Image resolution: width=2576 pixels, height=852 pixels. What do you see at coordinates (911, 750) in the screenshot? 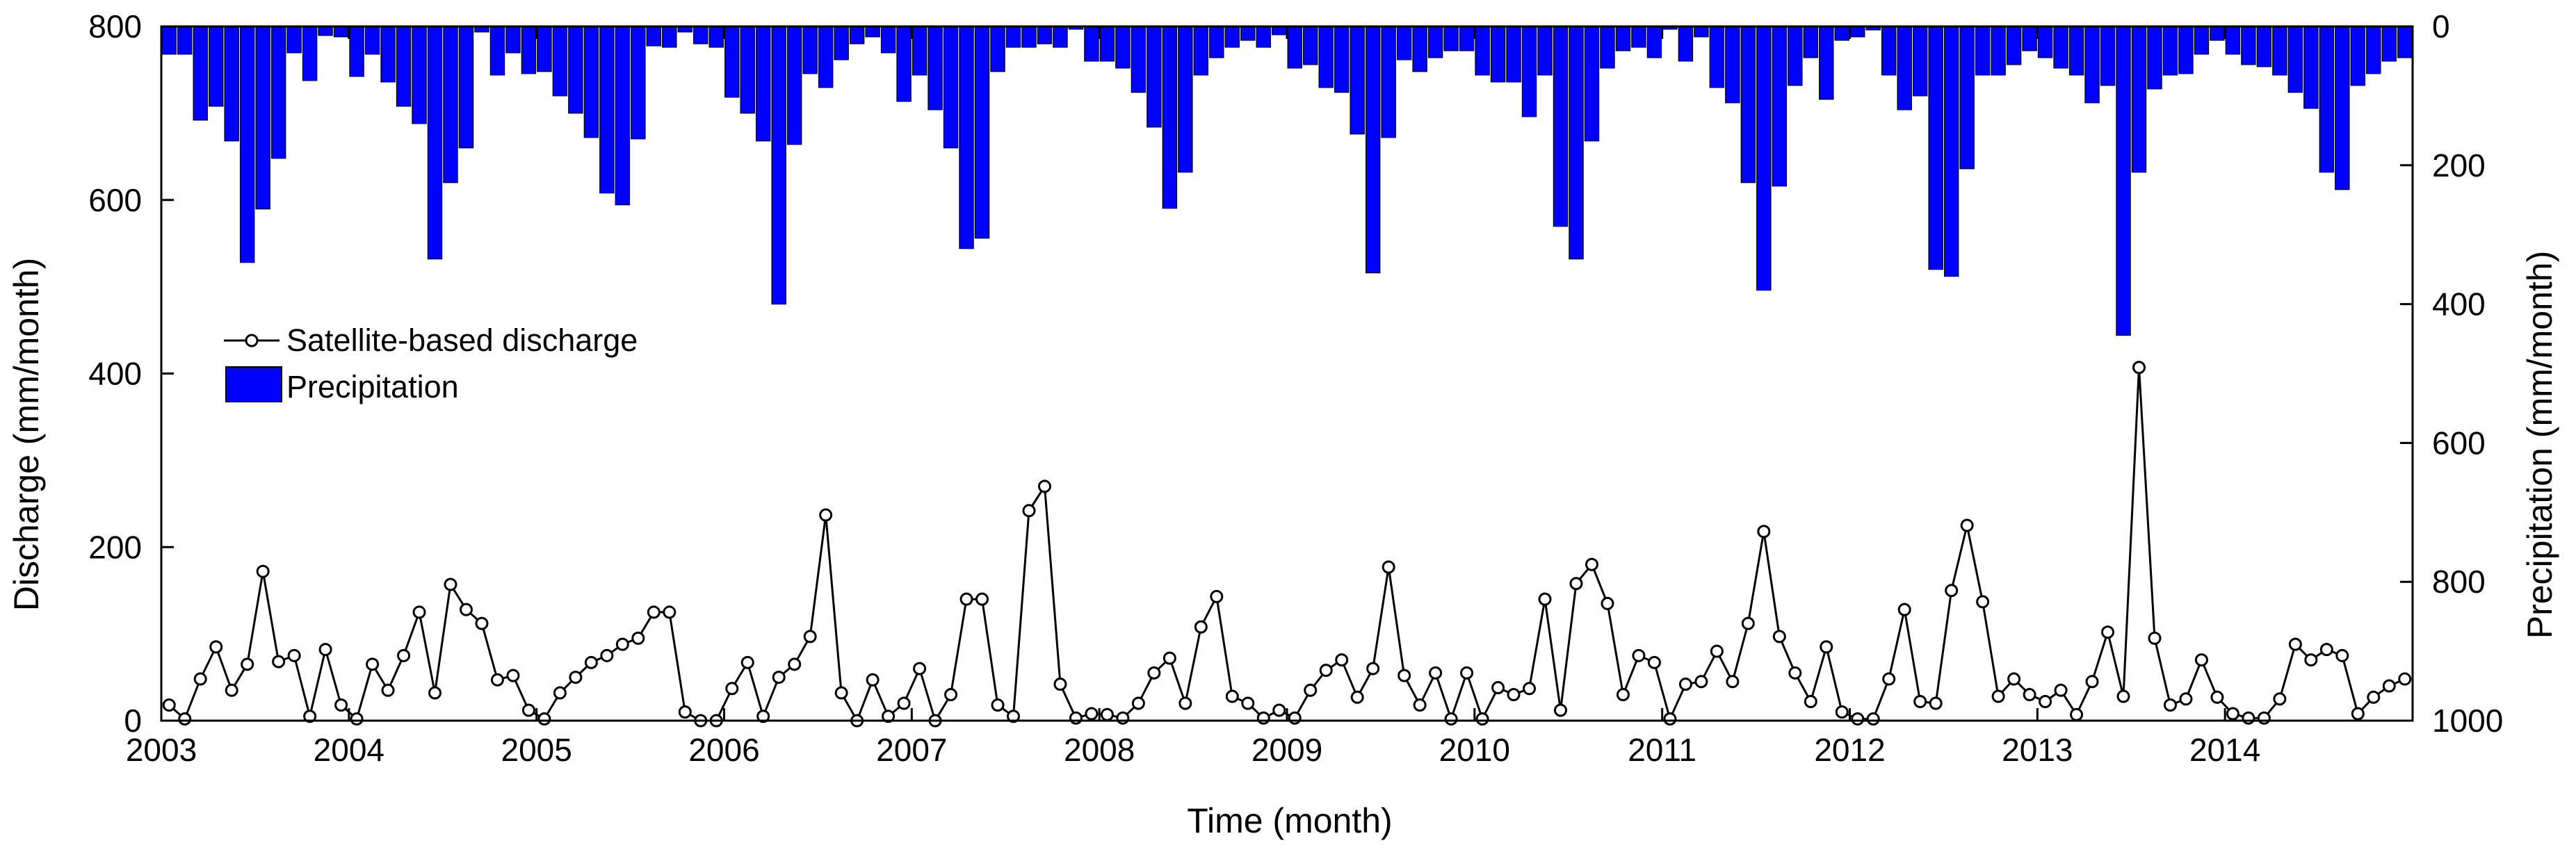
I see `x-tick-label: 2007` at bounding box center [911, 750].